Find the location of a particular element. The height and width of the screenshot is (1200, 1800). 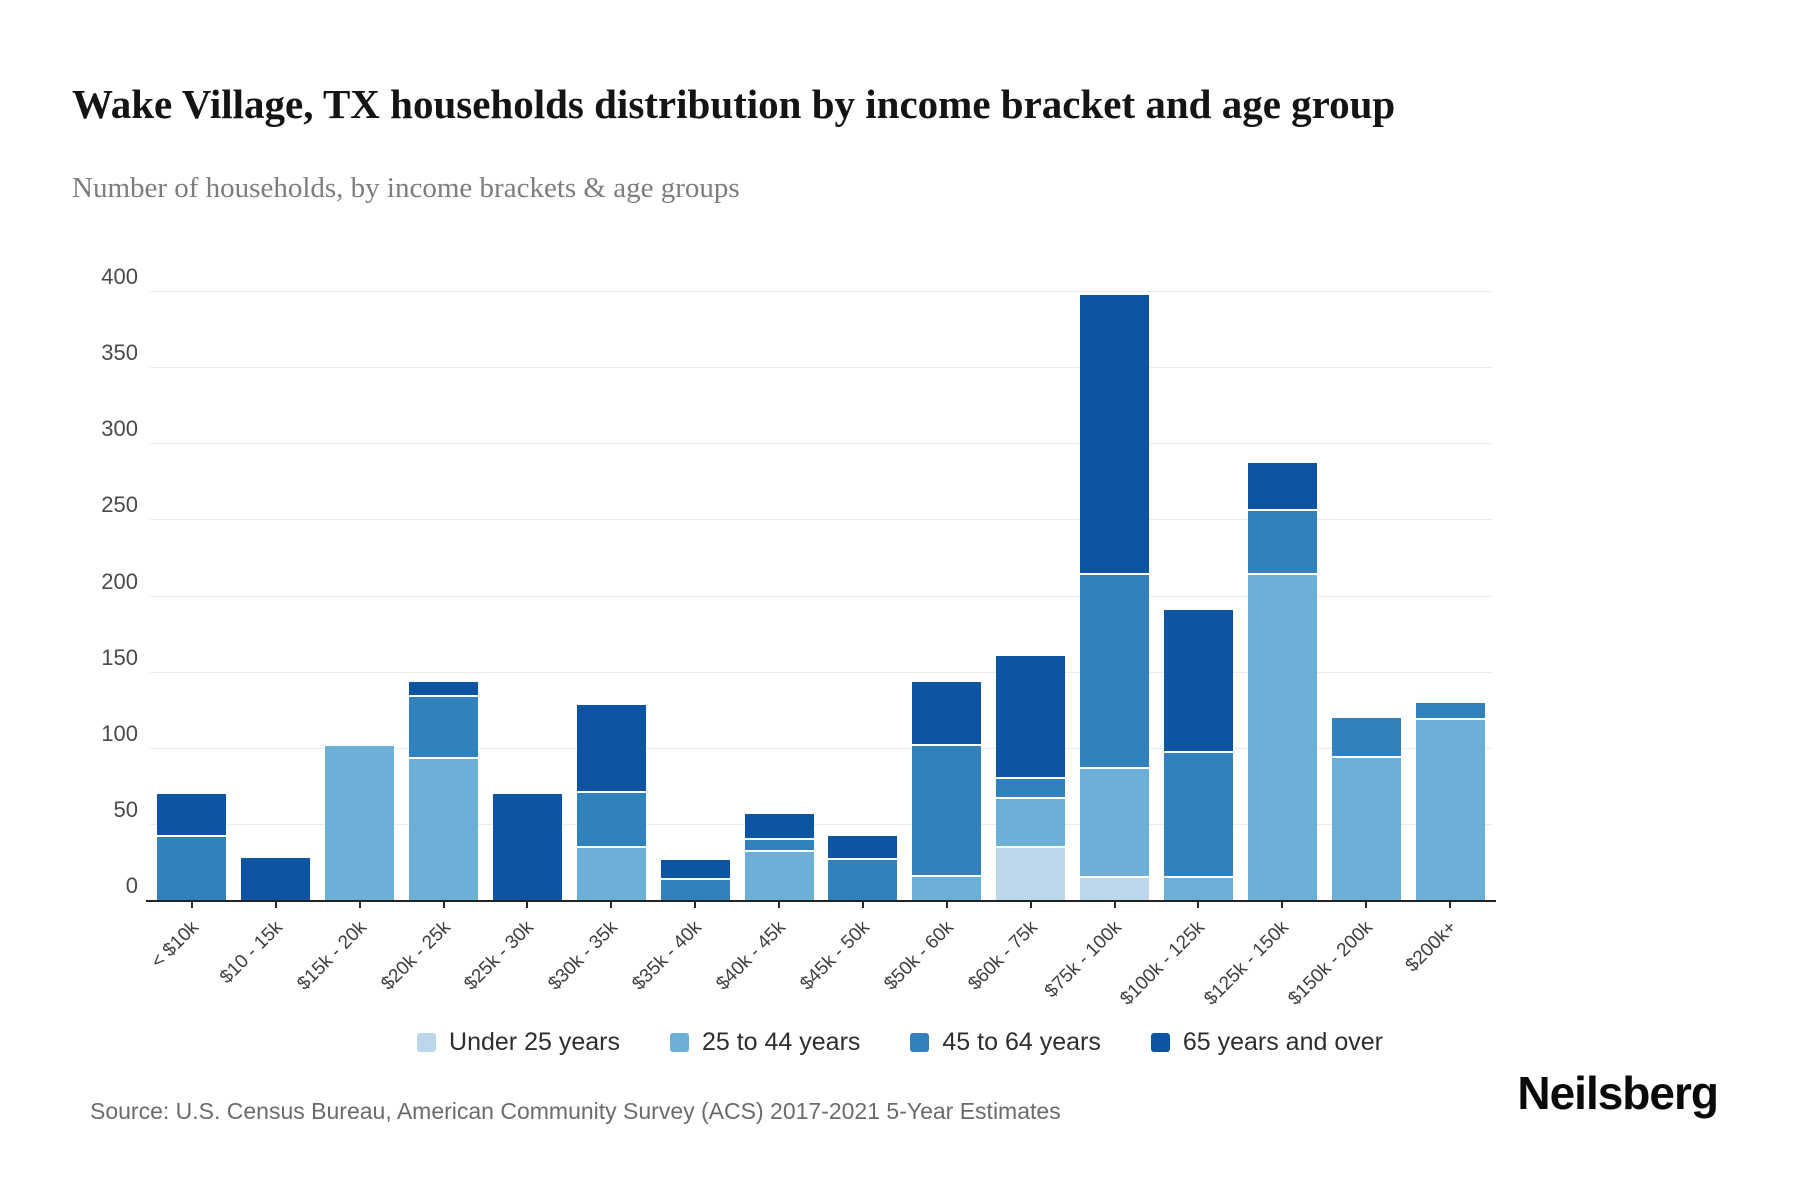

y-axis-tick-label: 400 is located at coordinates (119, 276).